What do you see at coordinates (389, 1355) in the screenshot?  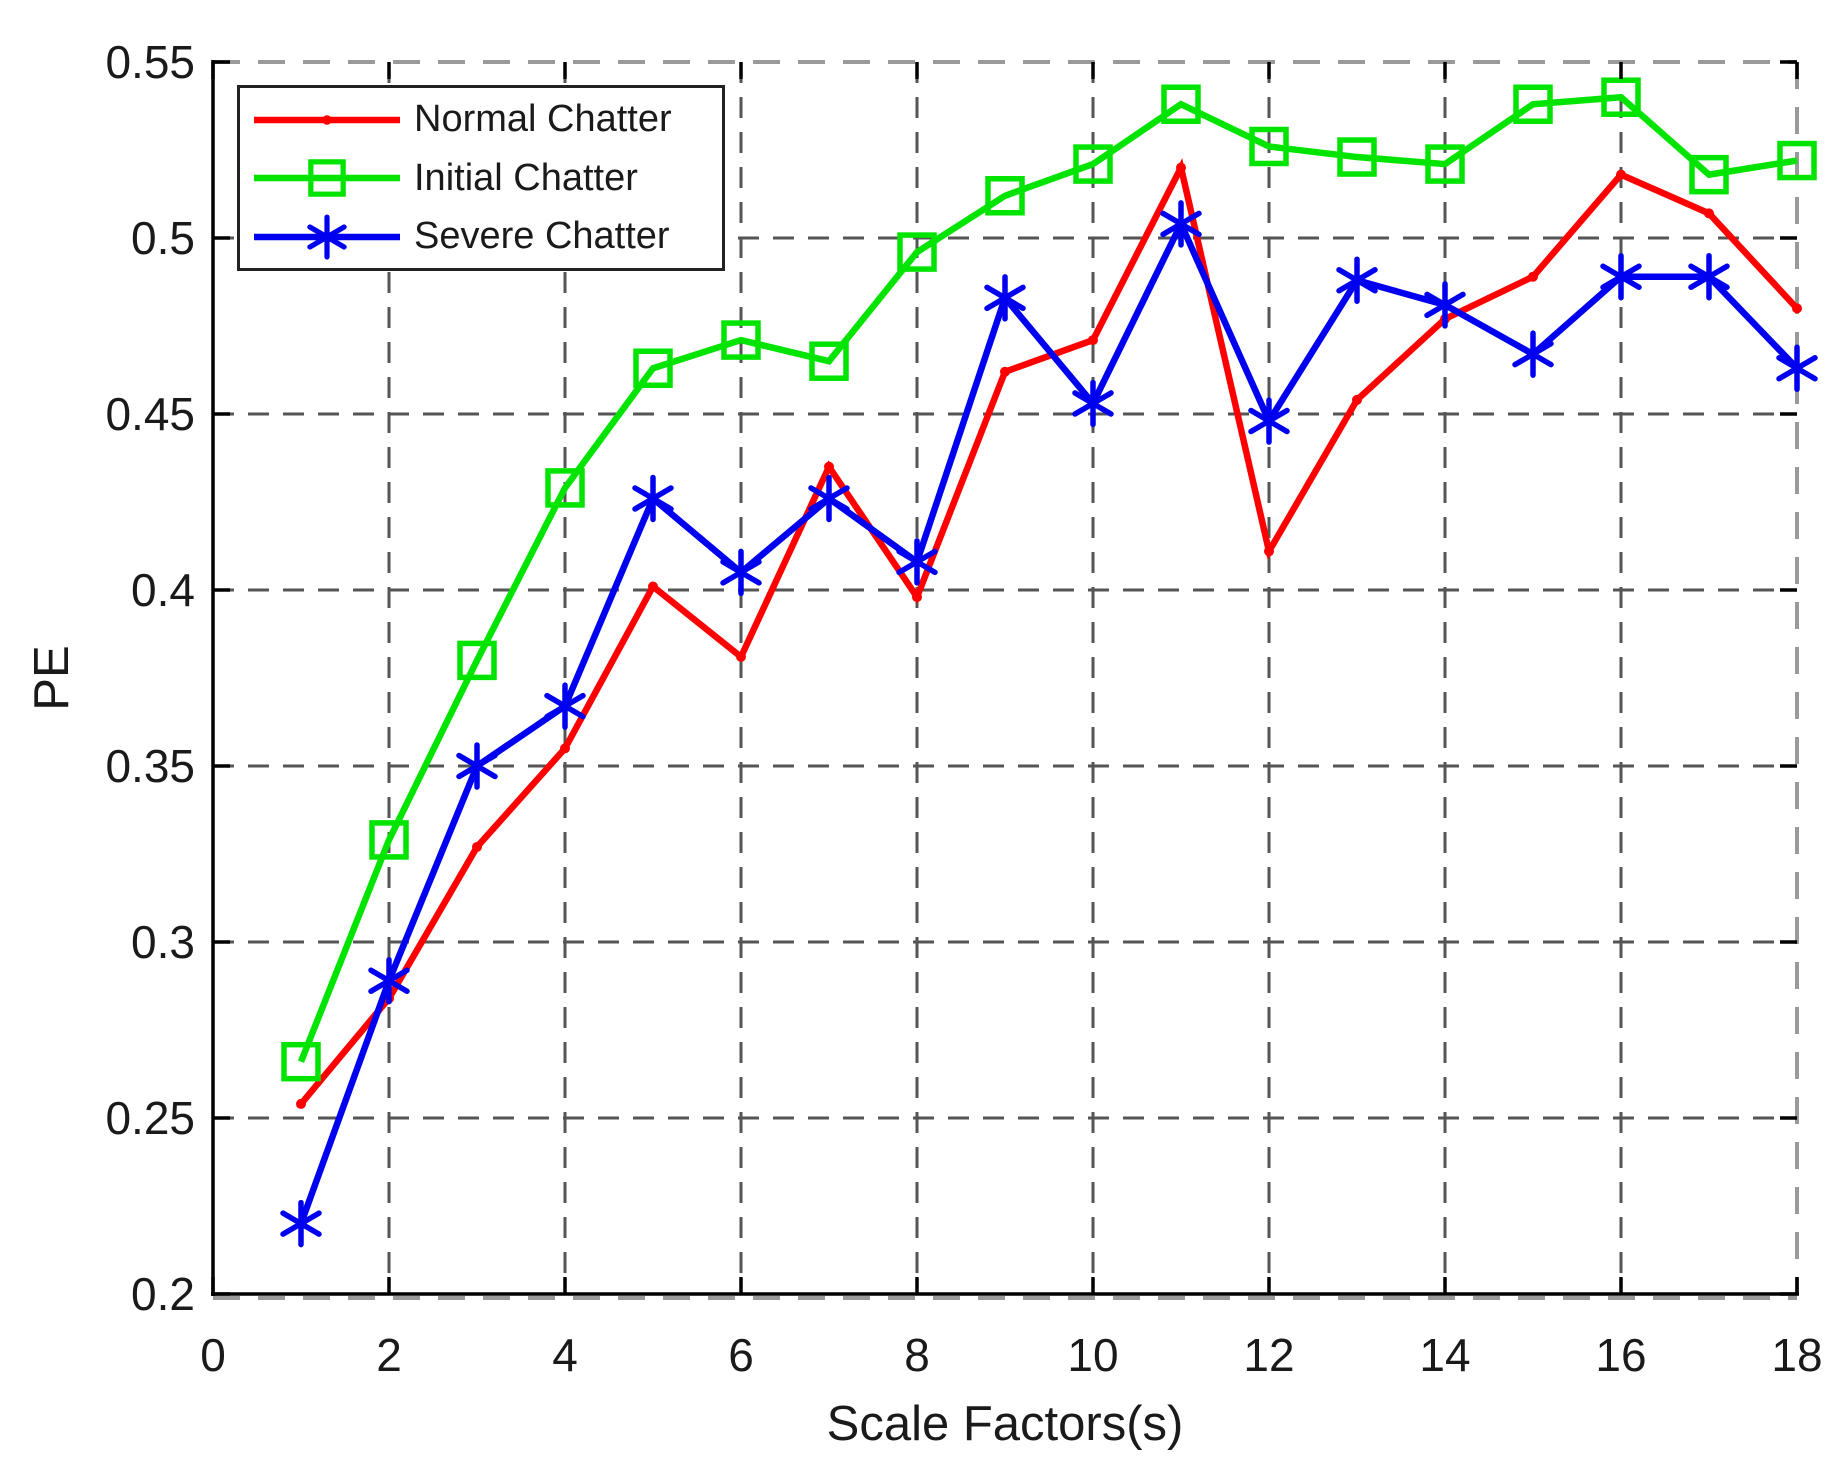 I see `x-tick-label: 2` at bounding box center [389, 1355].